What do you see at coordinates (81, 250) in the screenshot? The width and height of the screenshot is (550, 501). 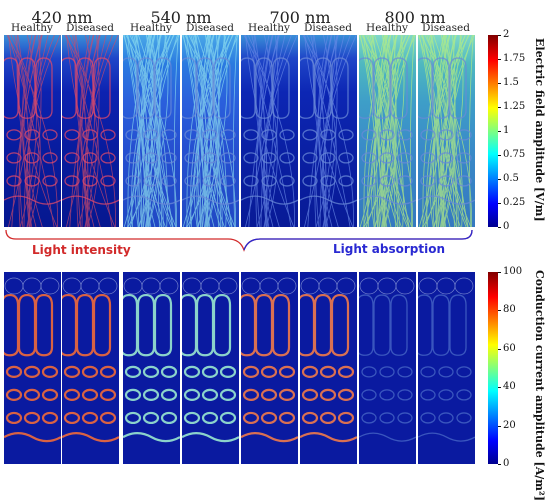 I see `light-intensity-label: Light intensity` at bounding box center [81, 250].